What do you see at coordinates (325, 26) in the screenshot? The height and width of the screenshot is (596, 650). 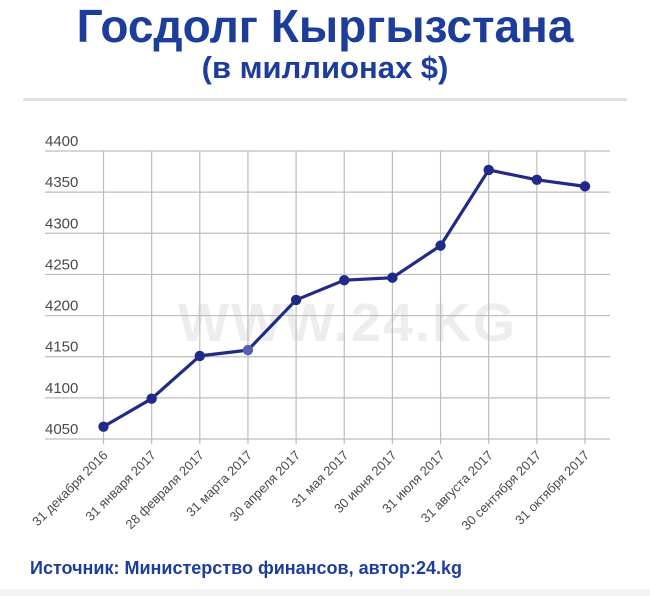 I see `page-title: Госдолг Кыргызстана` at bounding box center [325, 26].